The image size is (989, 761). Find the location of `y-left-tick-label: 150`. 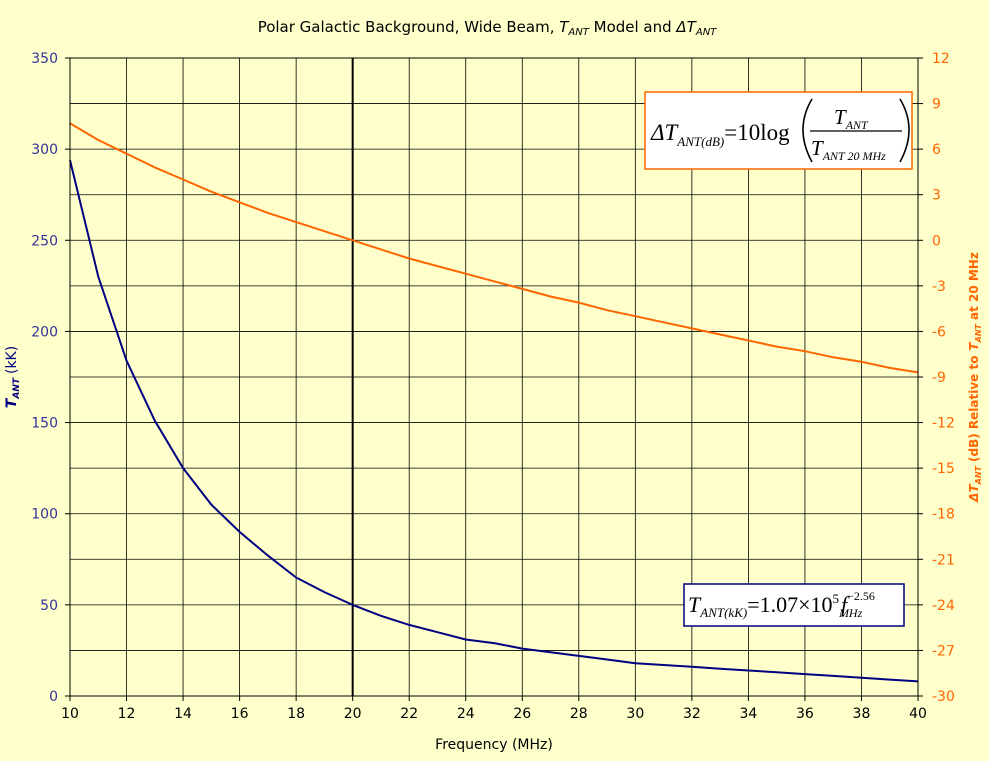

y-left-tick-label: 150 is located at coordinates (44, 424).